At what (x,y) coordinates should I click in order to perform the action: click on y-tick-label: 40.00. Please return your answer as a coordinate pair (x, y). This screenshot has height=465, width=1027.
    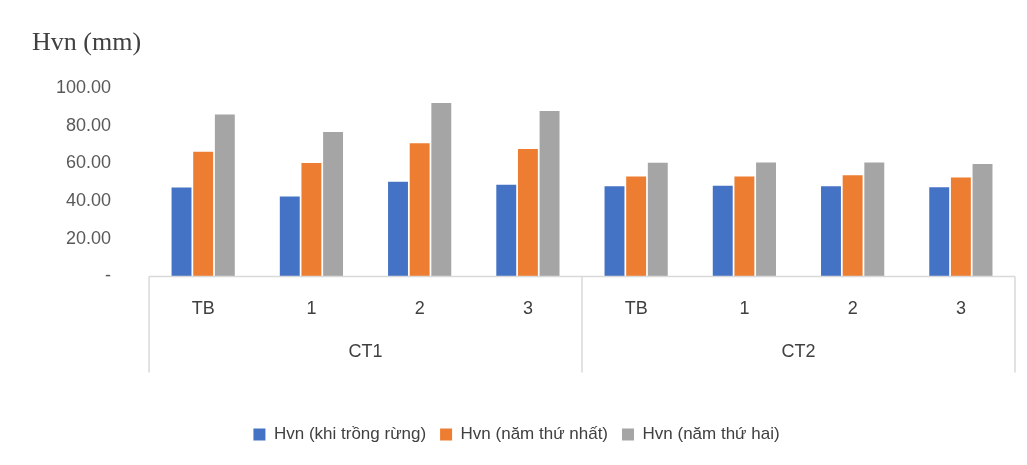
    Looking at the image, I should click on (89, 200).